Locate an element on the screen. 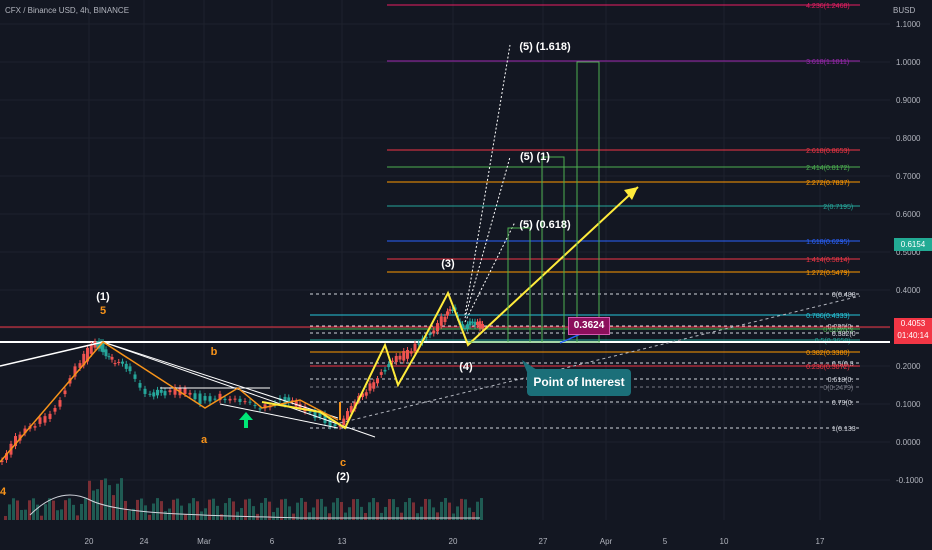 This screenshot has height=550, width=932. price-axis-label: 0.9000 is located at coordinates (908, 100).